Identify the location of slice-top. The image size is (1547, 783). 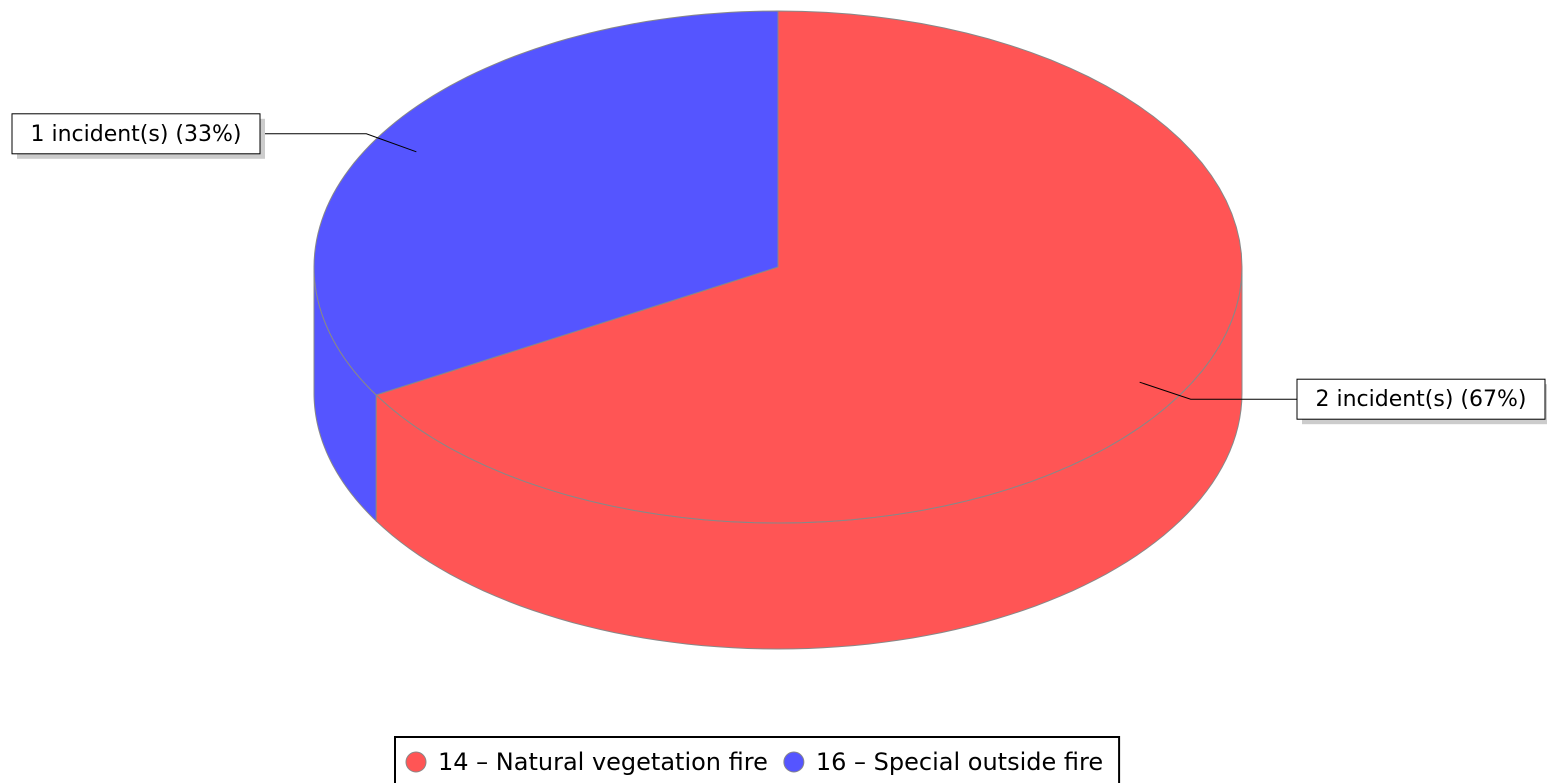
(546, 203).